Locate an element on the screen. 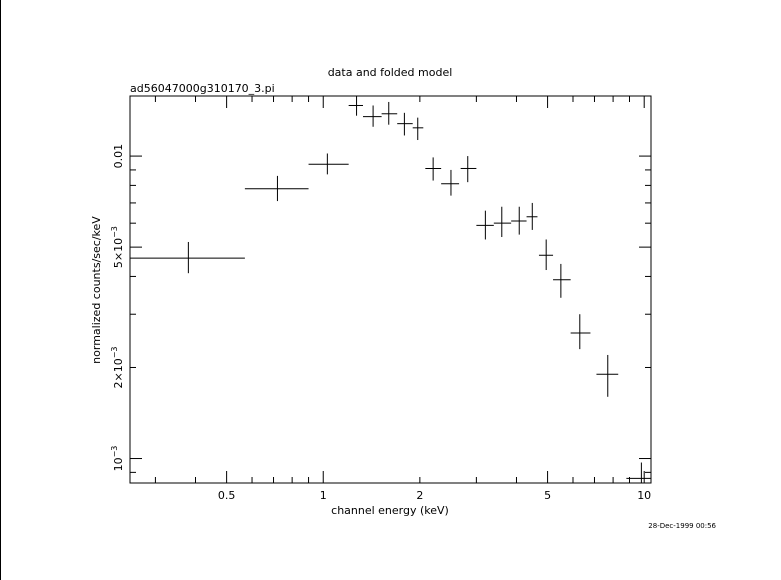 The width and height of the screenshot is (781, 580). y-tick-label-base: 10 is located at coordinates (118, 464).